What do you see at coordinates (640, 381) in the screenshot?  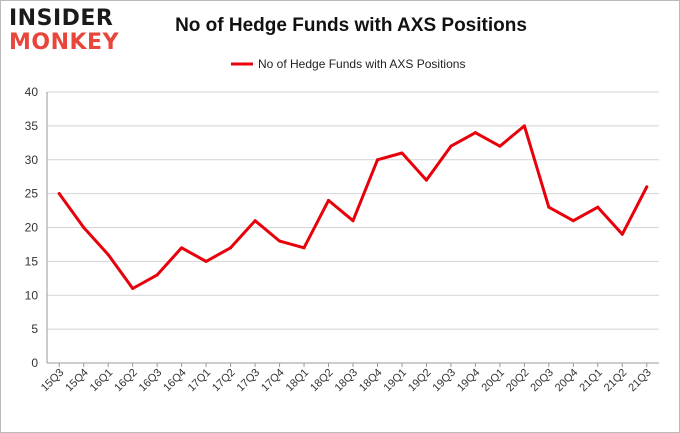 I see `x-tick-label: 21Q3` at bounding box center [640, 381].